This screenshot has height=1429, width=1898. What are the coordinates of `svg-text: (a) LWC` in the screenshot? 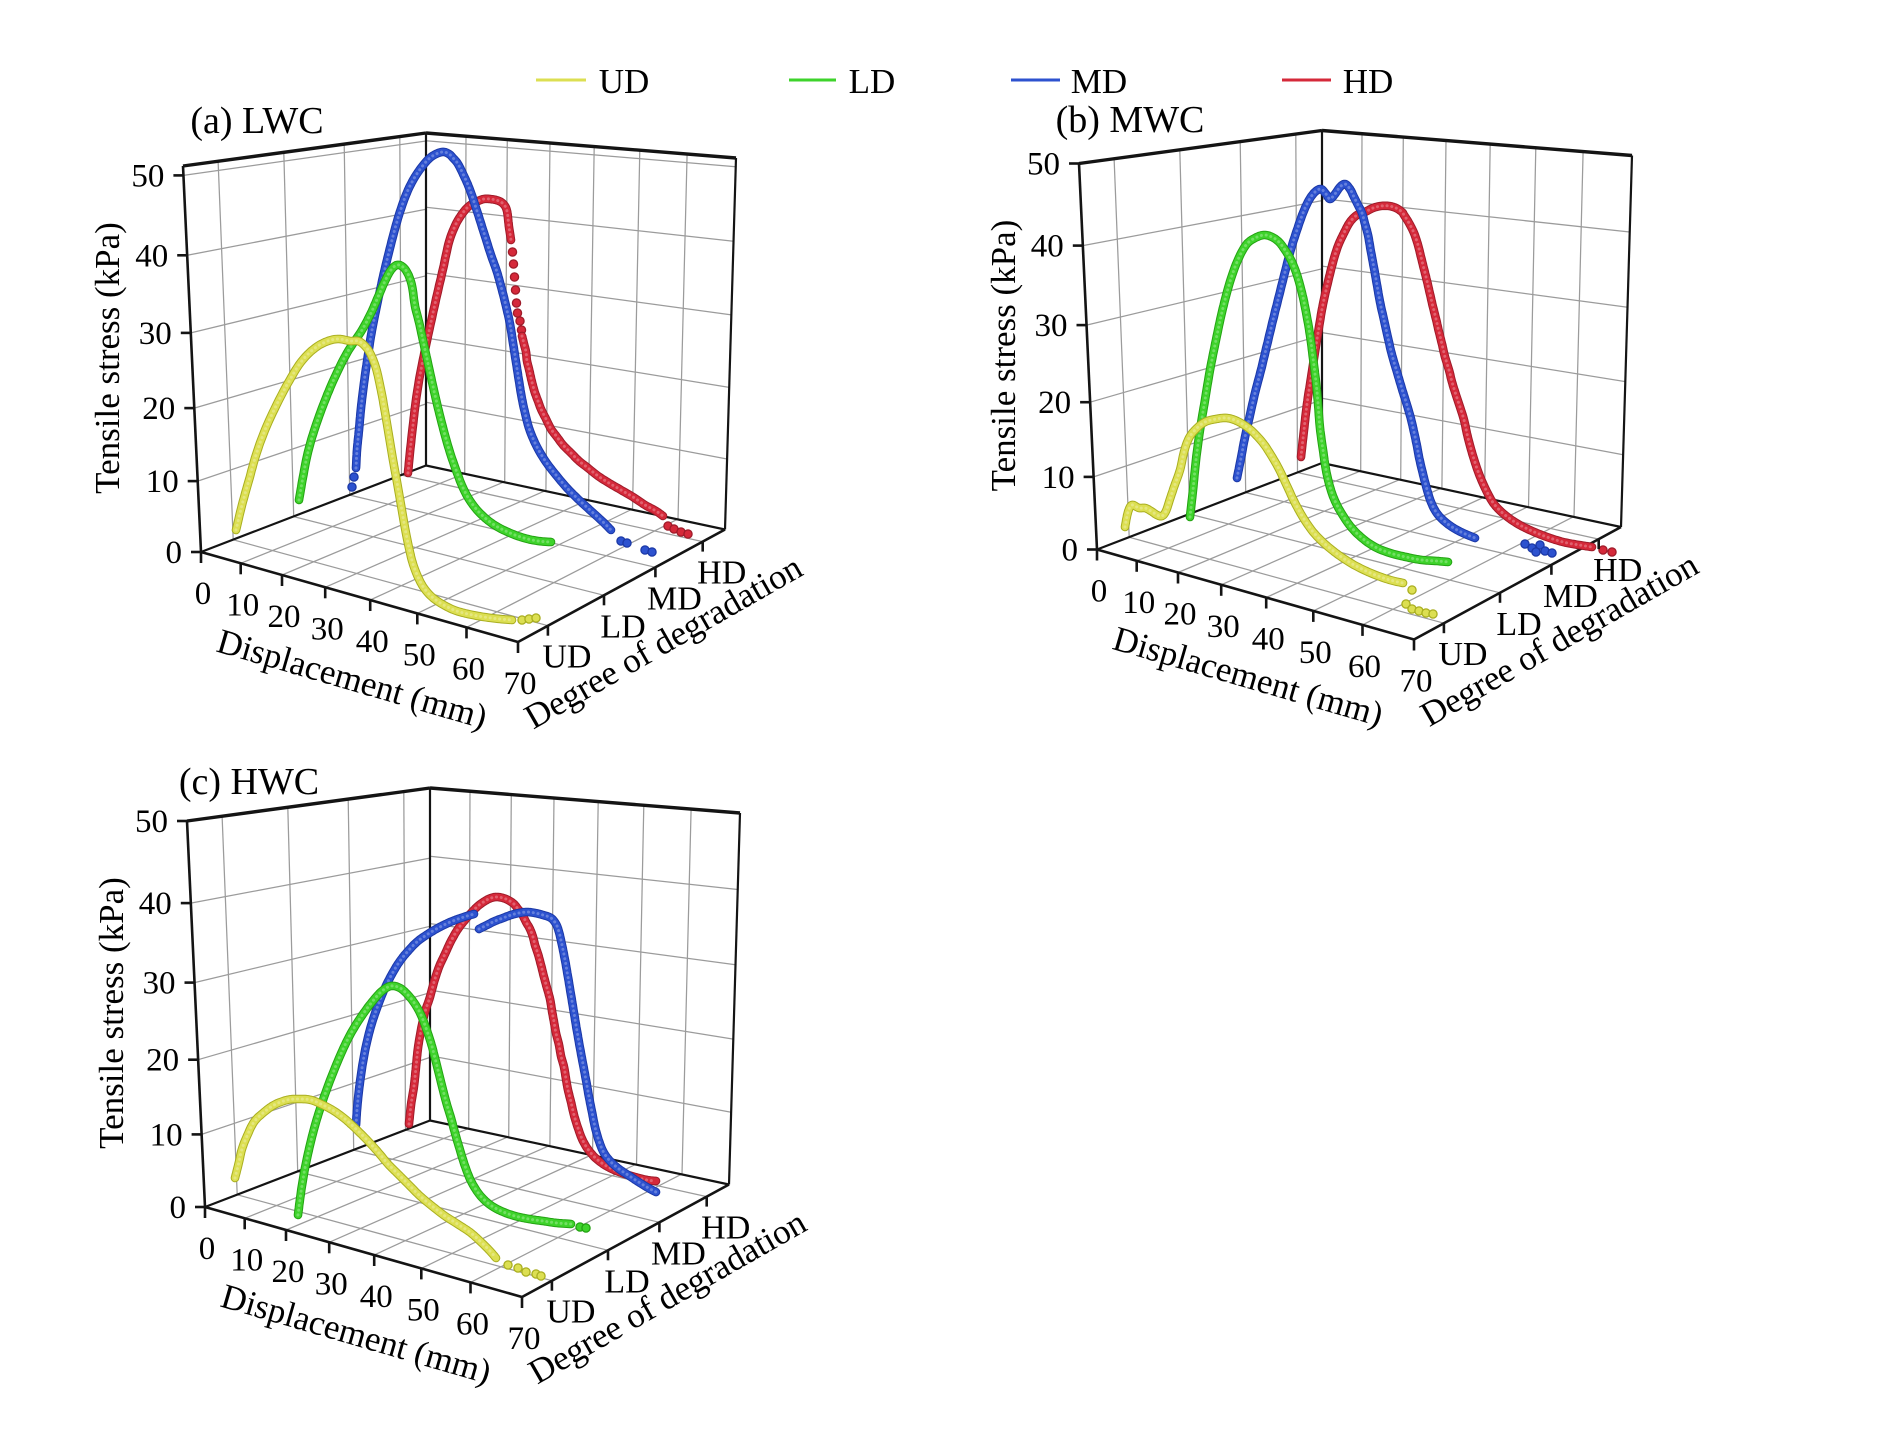 It's located at (256, 121).